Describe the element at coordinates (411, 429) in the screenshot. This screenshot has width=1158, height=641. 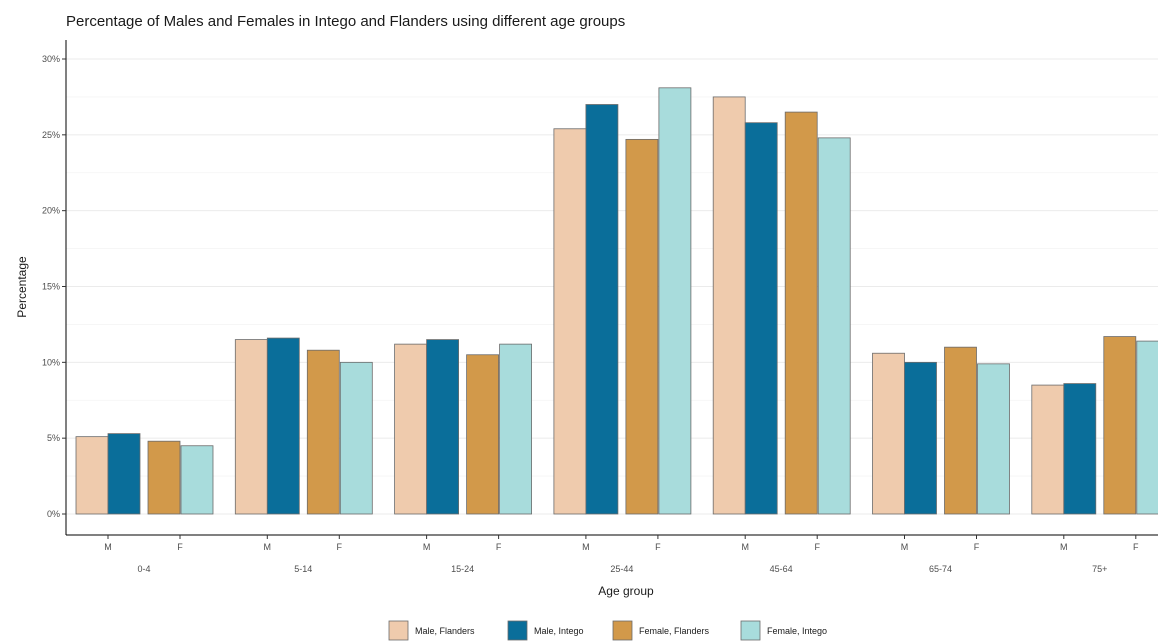
I see `bar-15-24-male-flanders` at that location.